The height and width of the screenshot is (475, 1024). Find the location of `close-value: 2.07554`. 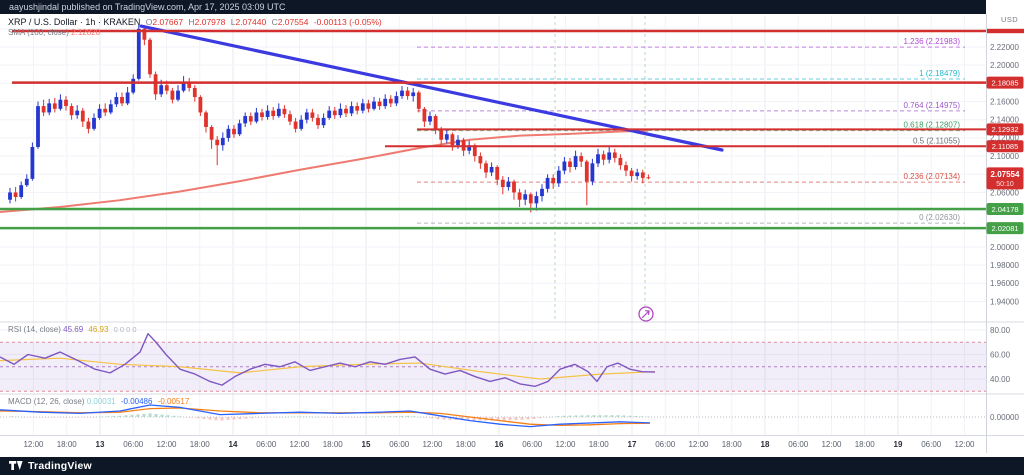

close-value: 2.07554 is located at coordinates (293, 22).